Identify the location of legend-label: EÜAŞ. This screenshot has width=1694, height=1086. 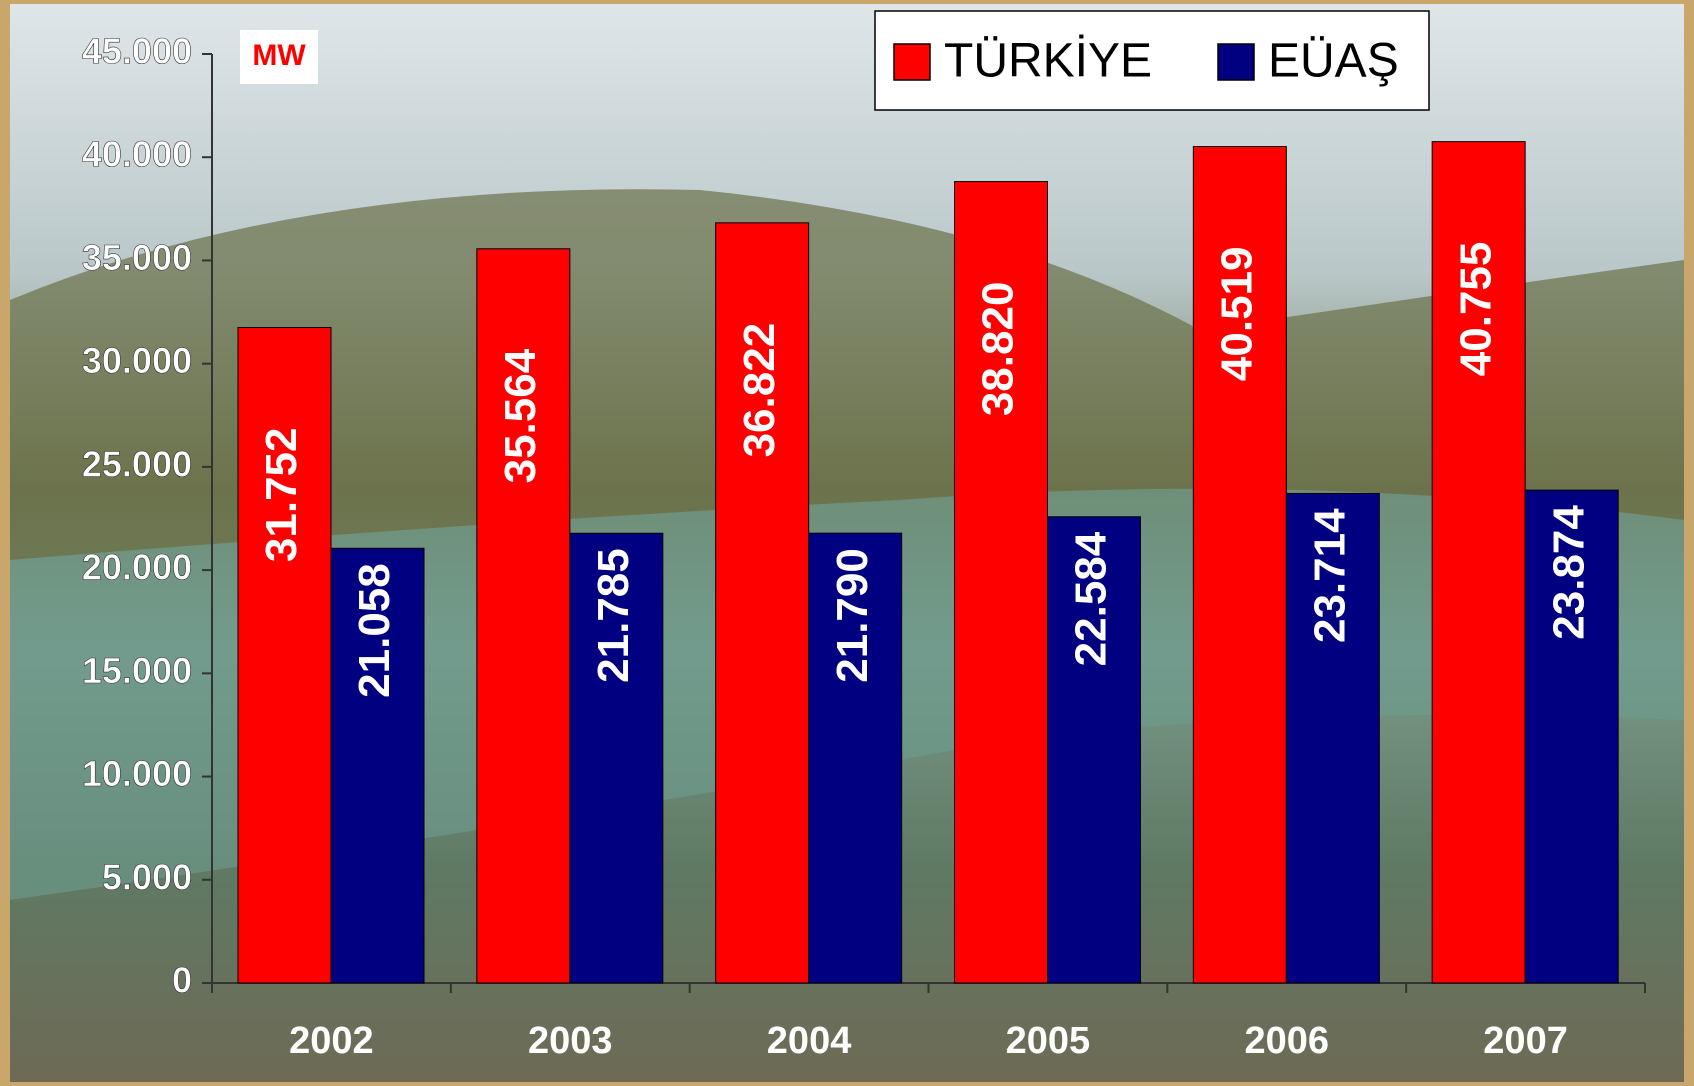
(1333, 61).